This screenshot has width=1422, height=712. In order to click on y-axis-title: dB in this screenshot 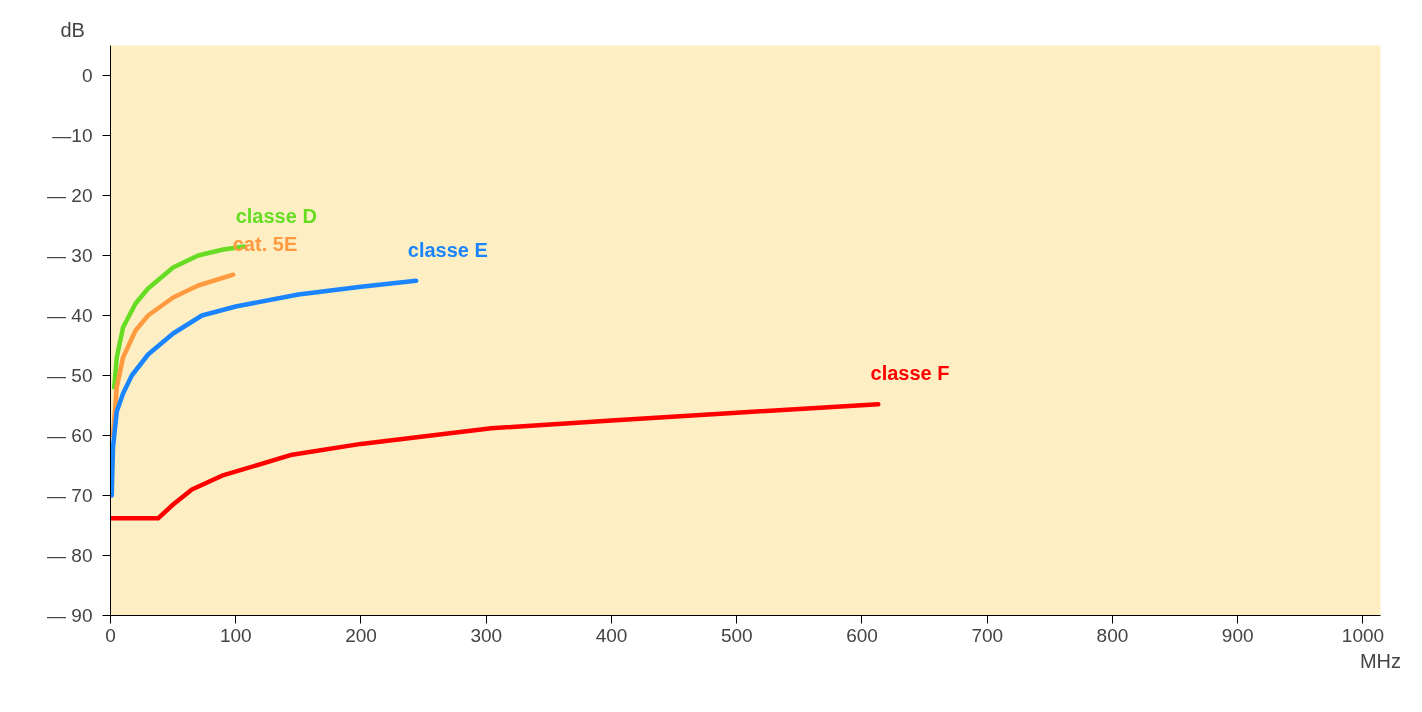, I will do `click(72, 29)`.